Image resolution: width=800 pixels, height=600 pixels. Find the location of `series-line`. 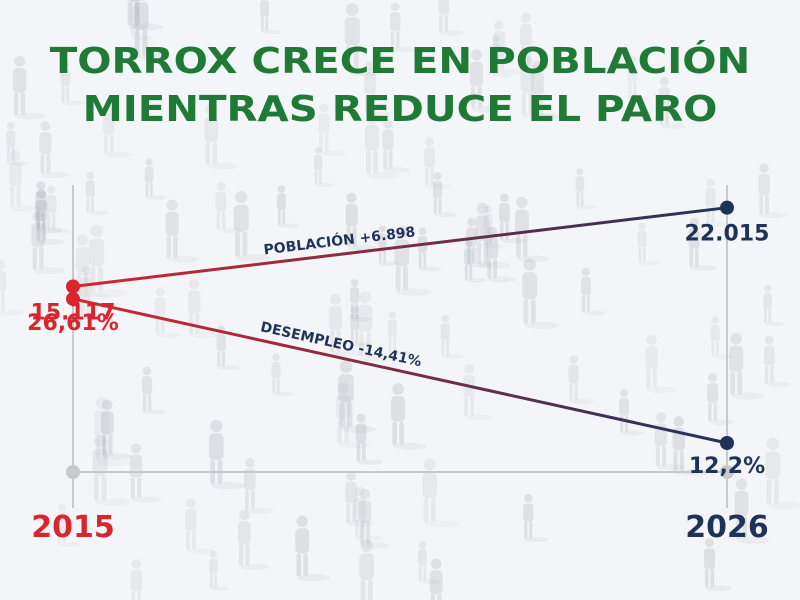

series-line is located at coordinates (400, 247).